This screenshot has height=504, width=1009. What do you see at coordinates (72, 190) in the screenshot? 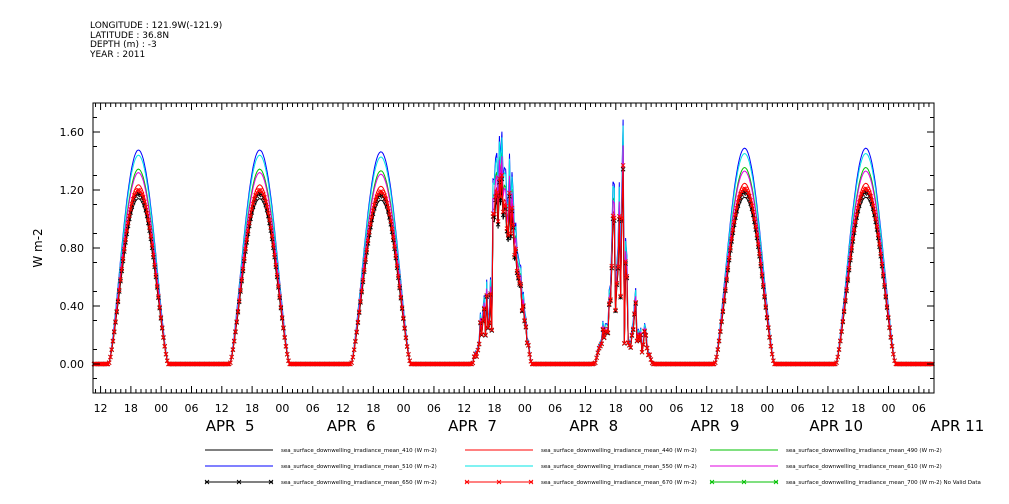
I see `y-tick-label: 1.20` at bounding box center [72, 190].